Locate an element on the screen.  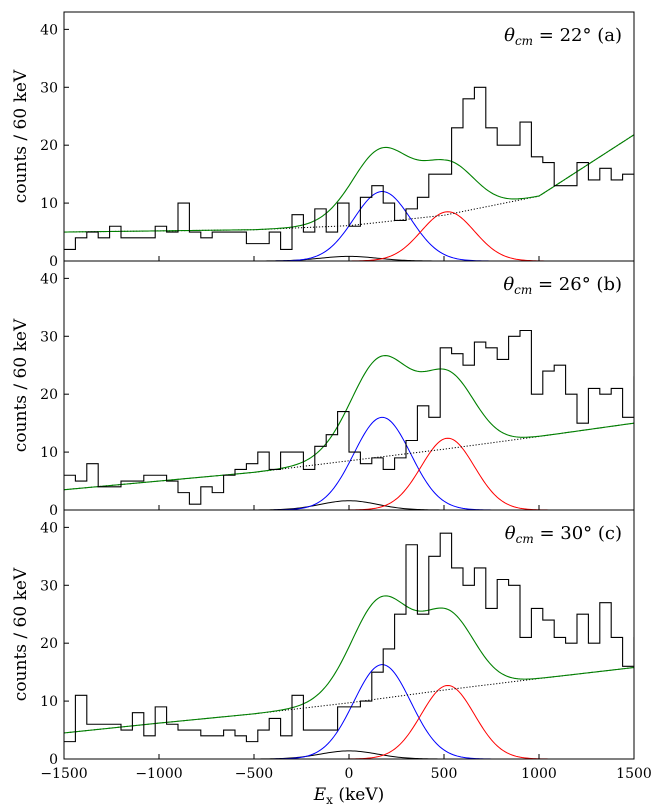
panel-c-ytick-label-40: 40 is located at coordinates (49, 528).